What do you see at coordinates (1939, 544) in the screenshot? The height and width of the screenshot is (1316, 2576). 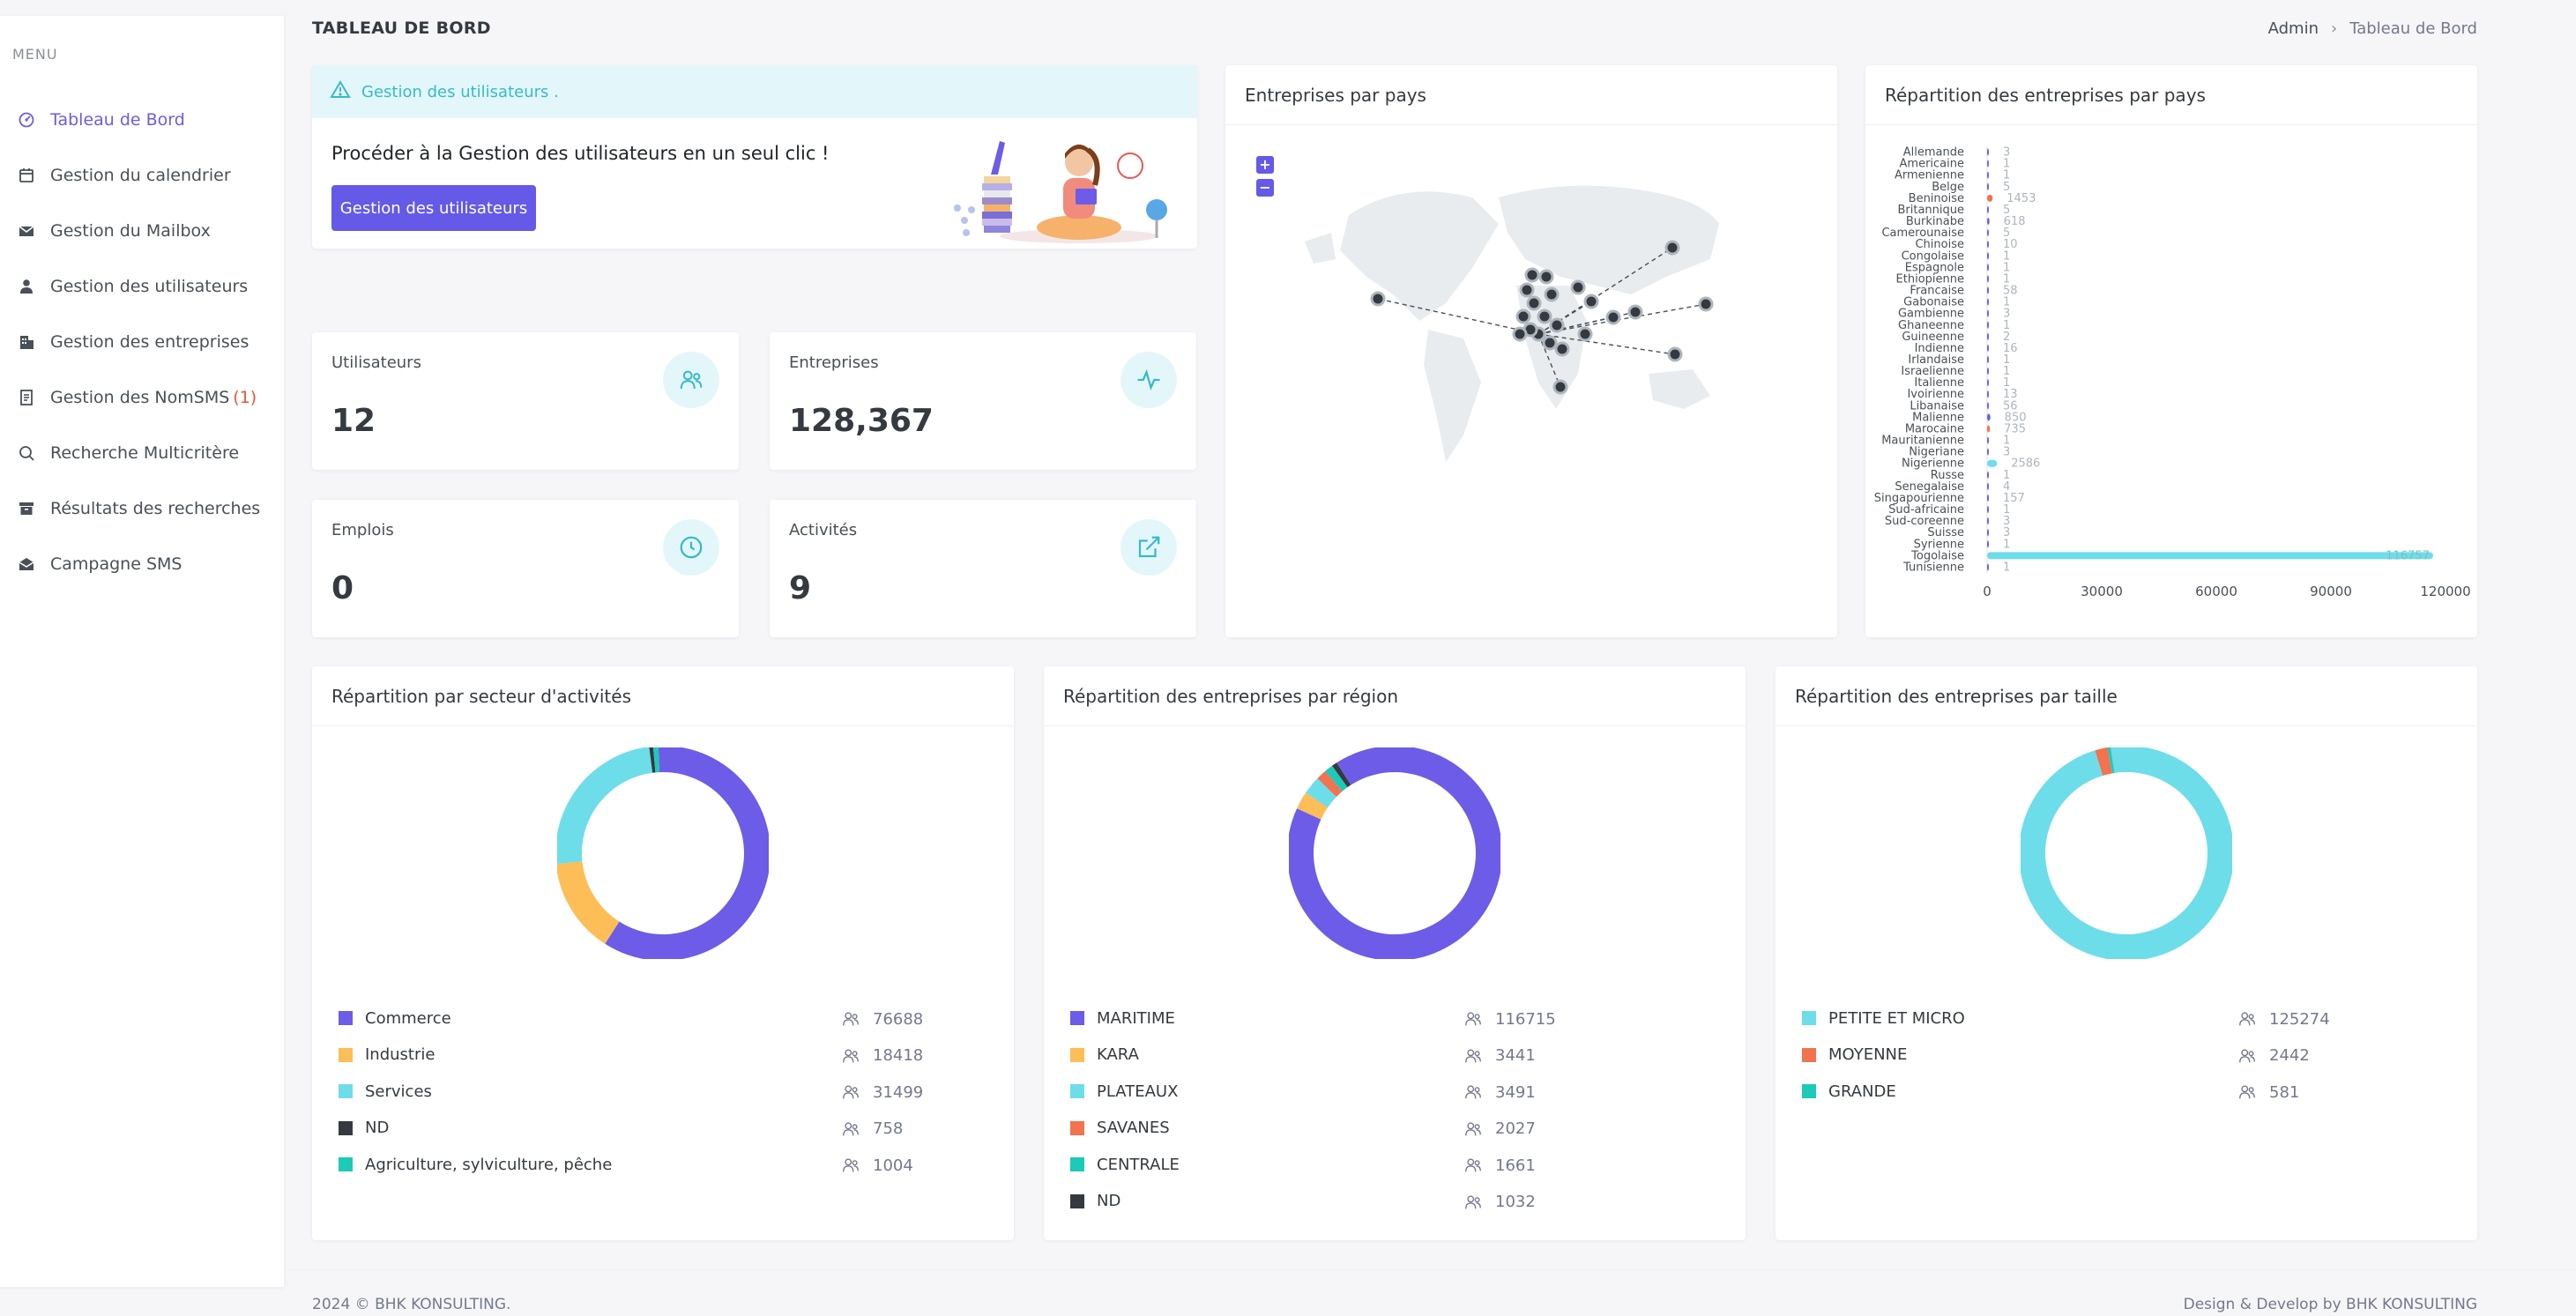 I see `y-tick-label: Syrienne` at bounding box center [1939, 544].